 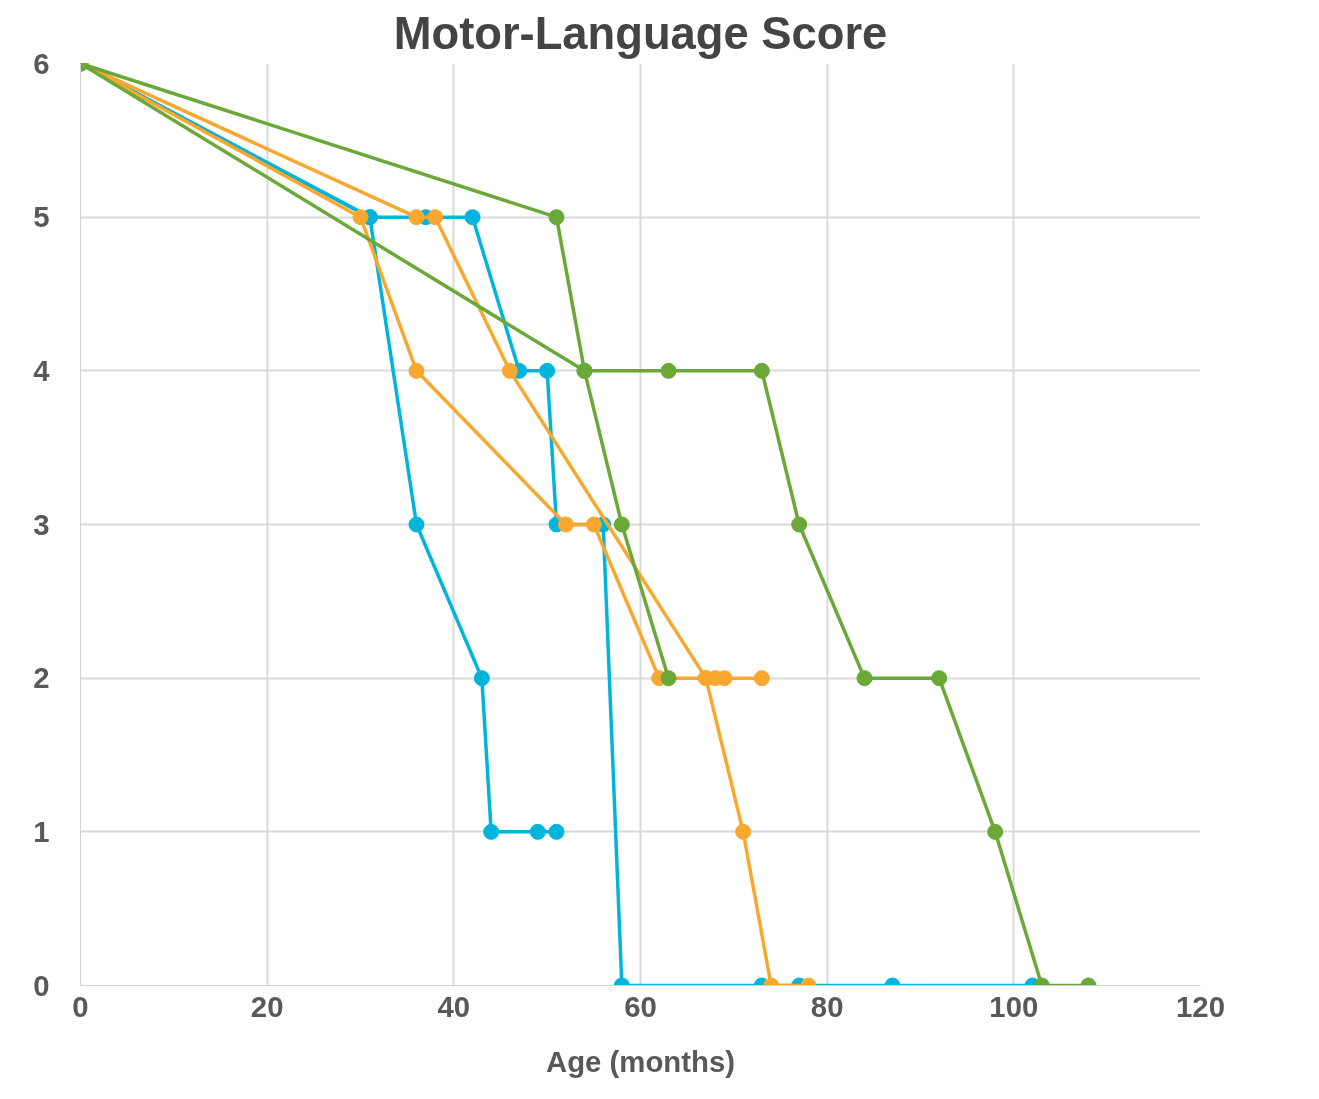 I want to click on chart-title: Motor-Language Score, so click(x=640, y=33).